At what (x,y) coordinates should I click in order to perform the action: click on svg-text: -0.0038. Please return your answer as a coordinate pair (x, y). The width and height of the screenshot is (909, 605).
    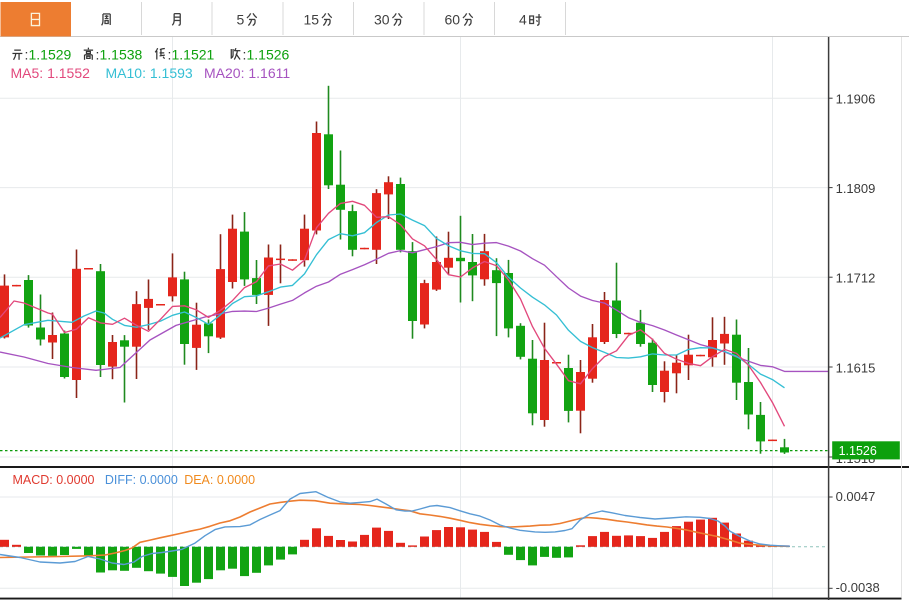
    Looking at the image, I should click on (858, 587).